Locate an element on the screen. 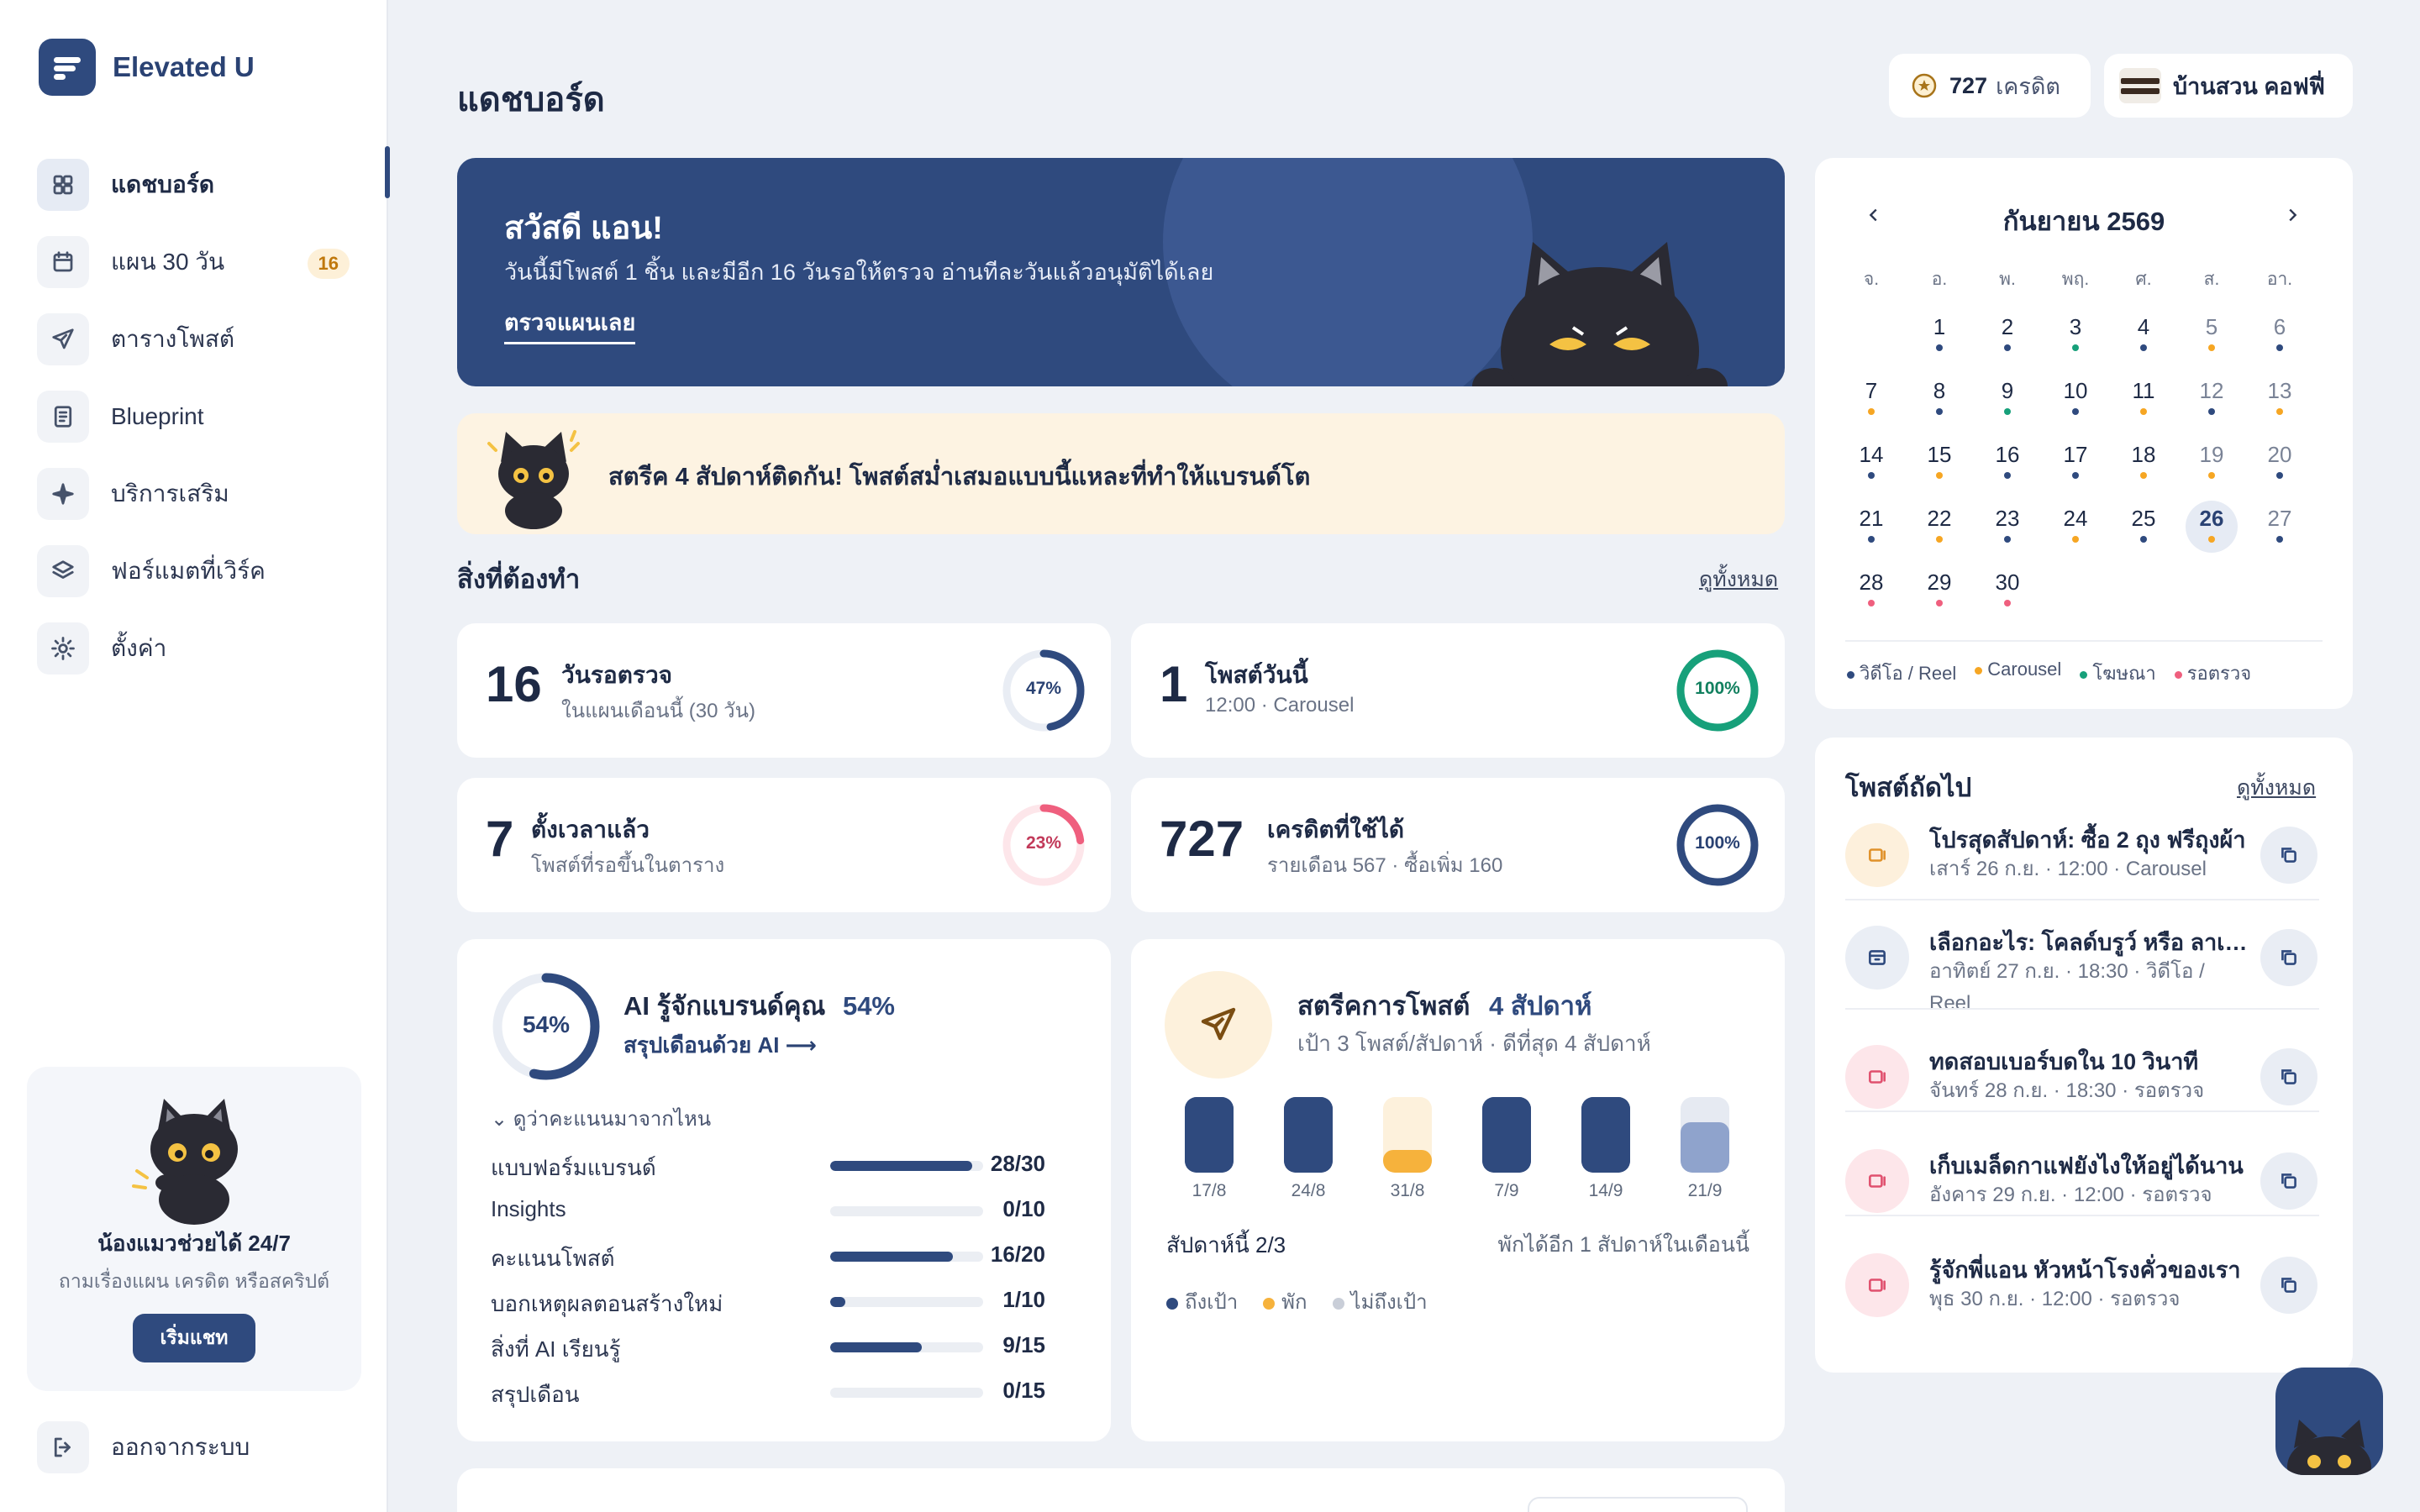 This screenshot has height=1512, width=2420. sidebar-item-1: แผน 30 วัน 16 is located at coordinates (212, 262).